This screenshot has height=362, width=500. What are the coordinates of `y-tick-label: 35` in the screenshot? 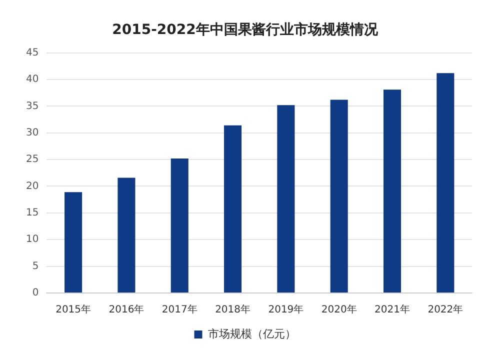 It's located at (32, 106).